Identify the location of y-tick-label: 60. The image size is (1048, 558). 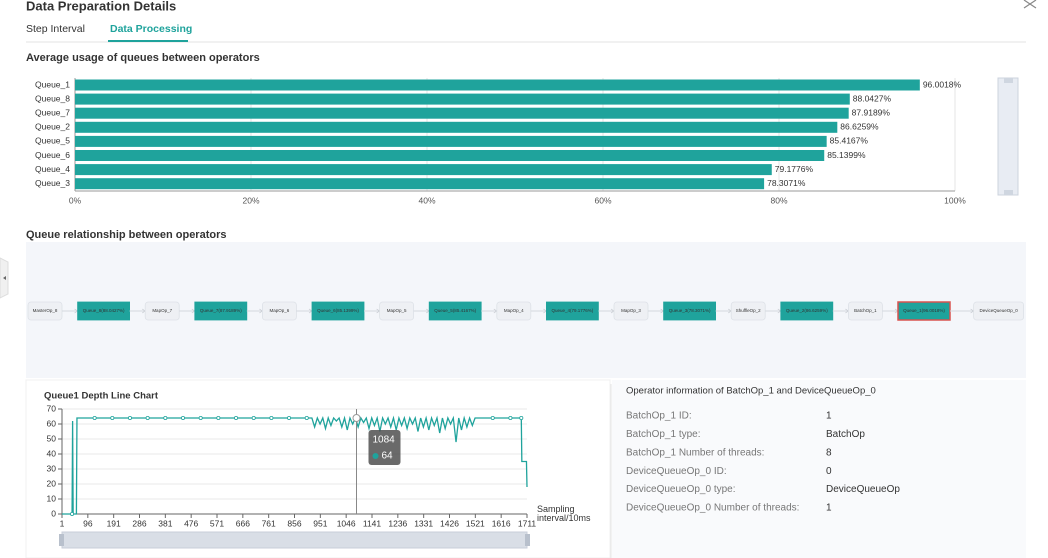
(52, 423).